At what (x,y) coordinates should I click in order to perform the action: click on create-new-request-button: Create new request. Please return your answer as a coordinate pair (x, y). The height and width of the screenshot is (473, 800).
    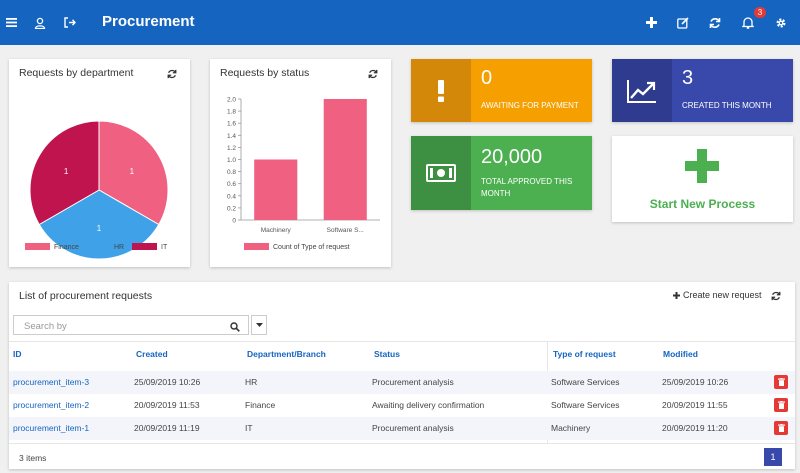
    Looking at the image, I should click on (717, 295).